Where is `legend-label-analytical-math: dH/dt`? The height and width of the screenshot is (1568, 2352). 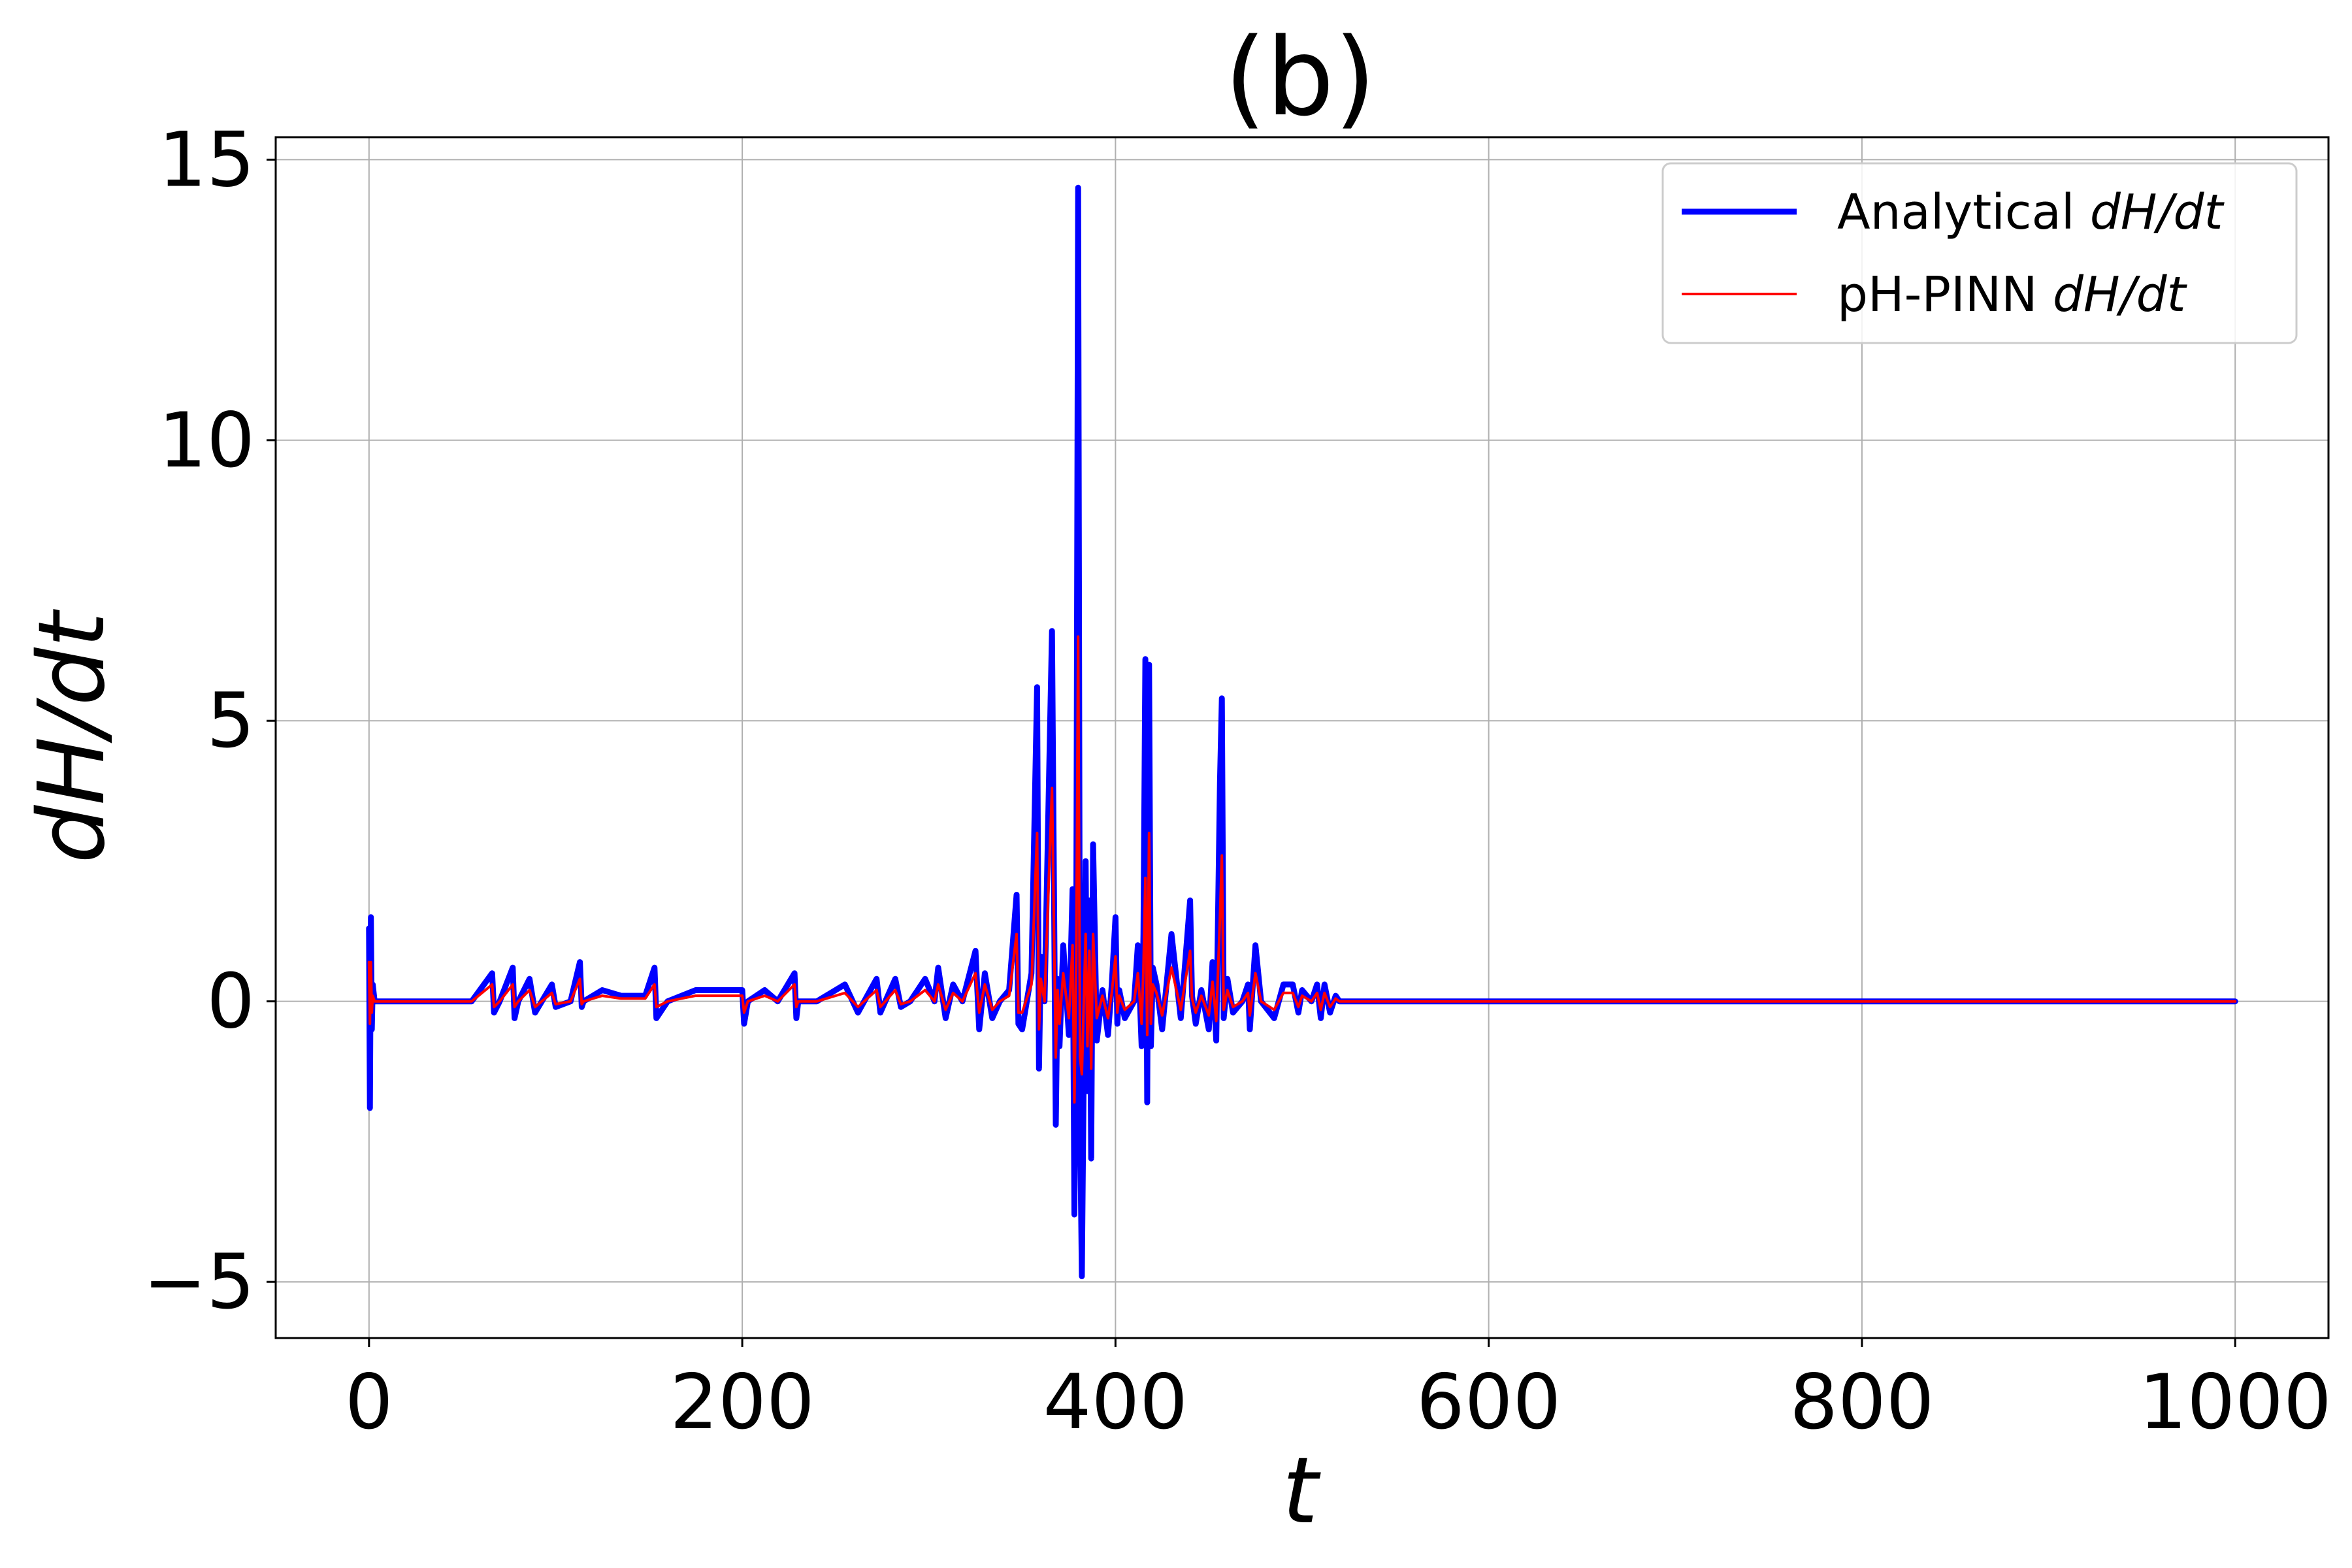 legend-label-analytical-math: dH/dt is located at coordinates (2157, 212).